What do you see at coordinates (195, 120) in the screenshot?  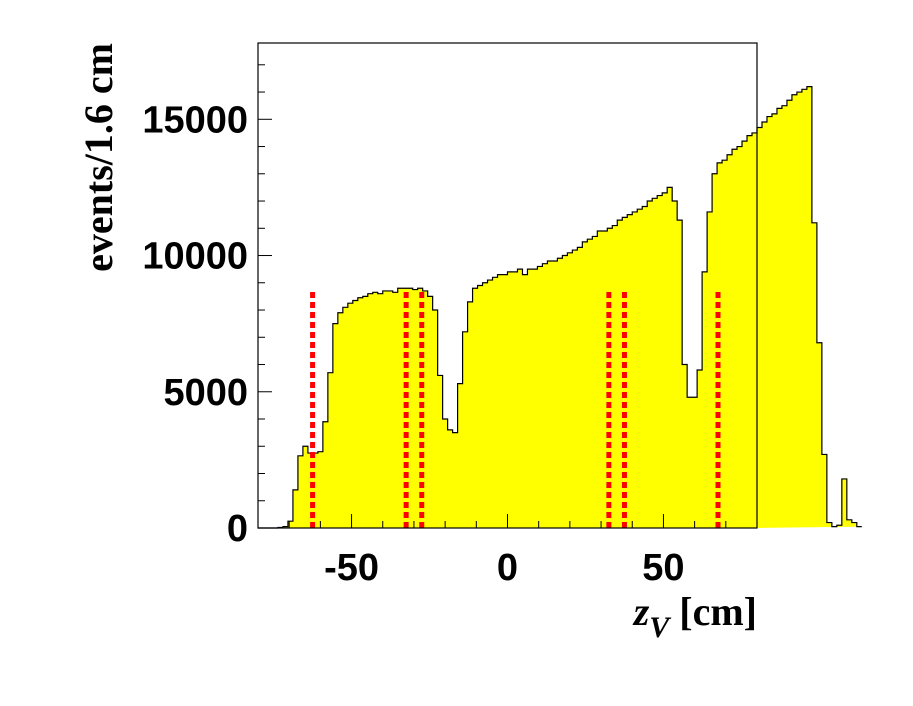 I see `y-tick-label: 15000` at bounding box center [195, 120].